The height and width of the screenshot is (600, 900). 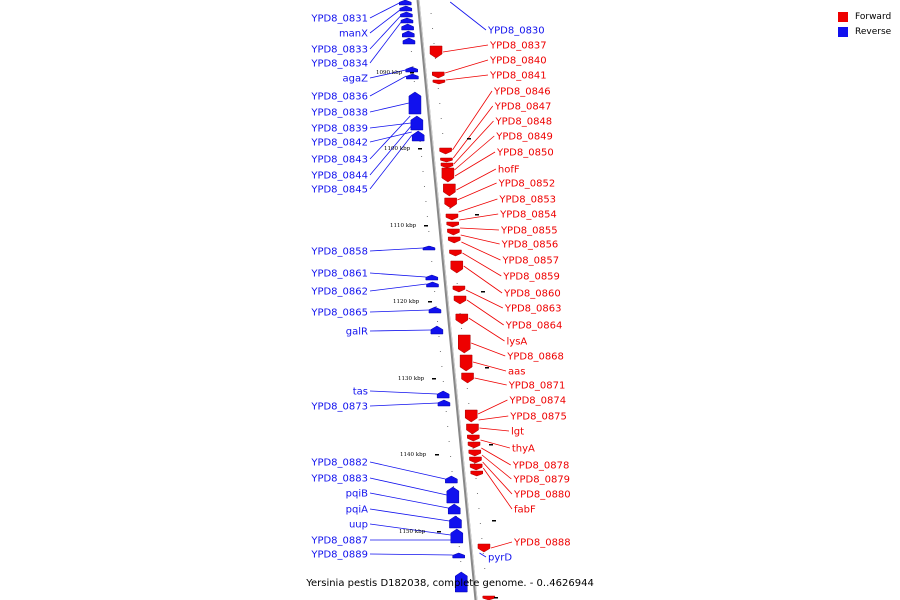 What do you see at coordinates (529, 231) in the screenshot?
I see `forward-gene-label: YPD8_0855` at bounding box center [529, 231].